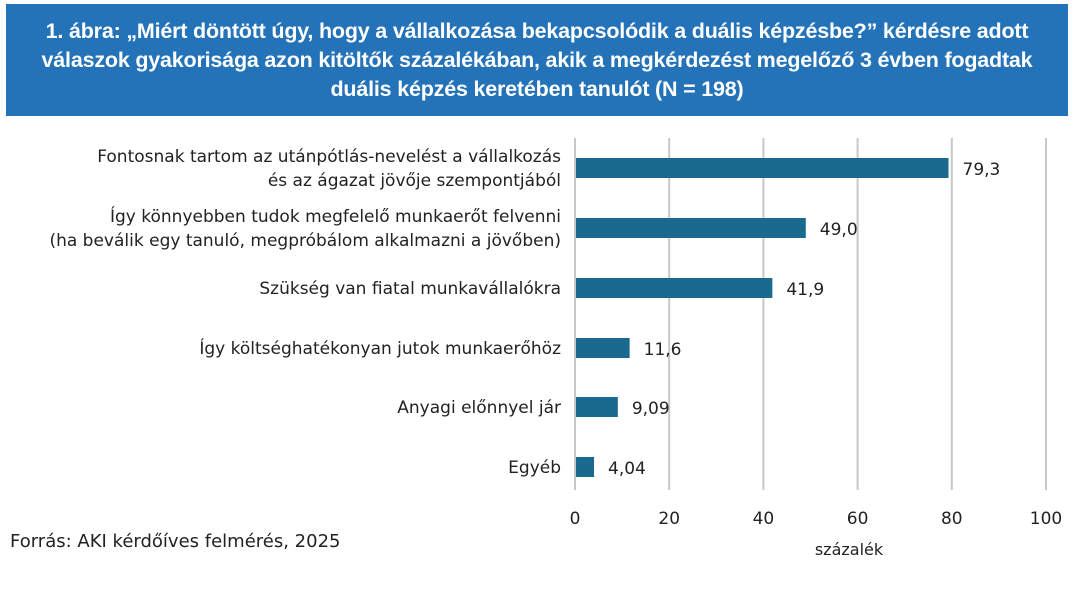 The image size is (1091, 591). Describe the element at coordinates (982, 170) in the screenshot. I see `value-label: 79,3` at that location.